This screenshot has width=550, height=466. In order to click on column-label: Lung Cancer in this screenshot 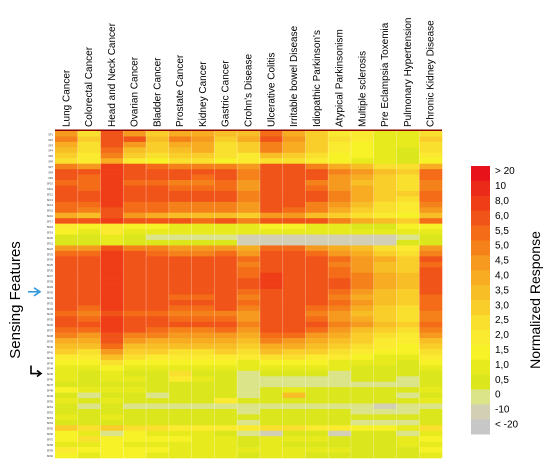, I will do `click(66, 98)`.